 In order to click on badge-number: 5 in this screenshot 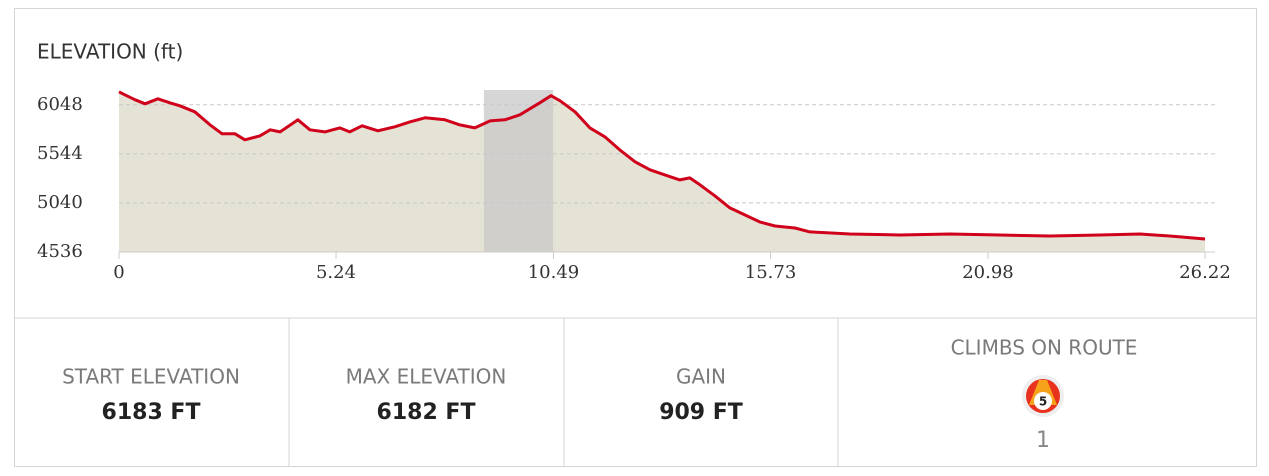, I will do `click(1043, 402)`.